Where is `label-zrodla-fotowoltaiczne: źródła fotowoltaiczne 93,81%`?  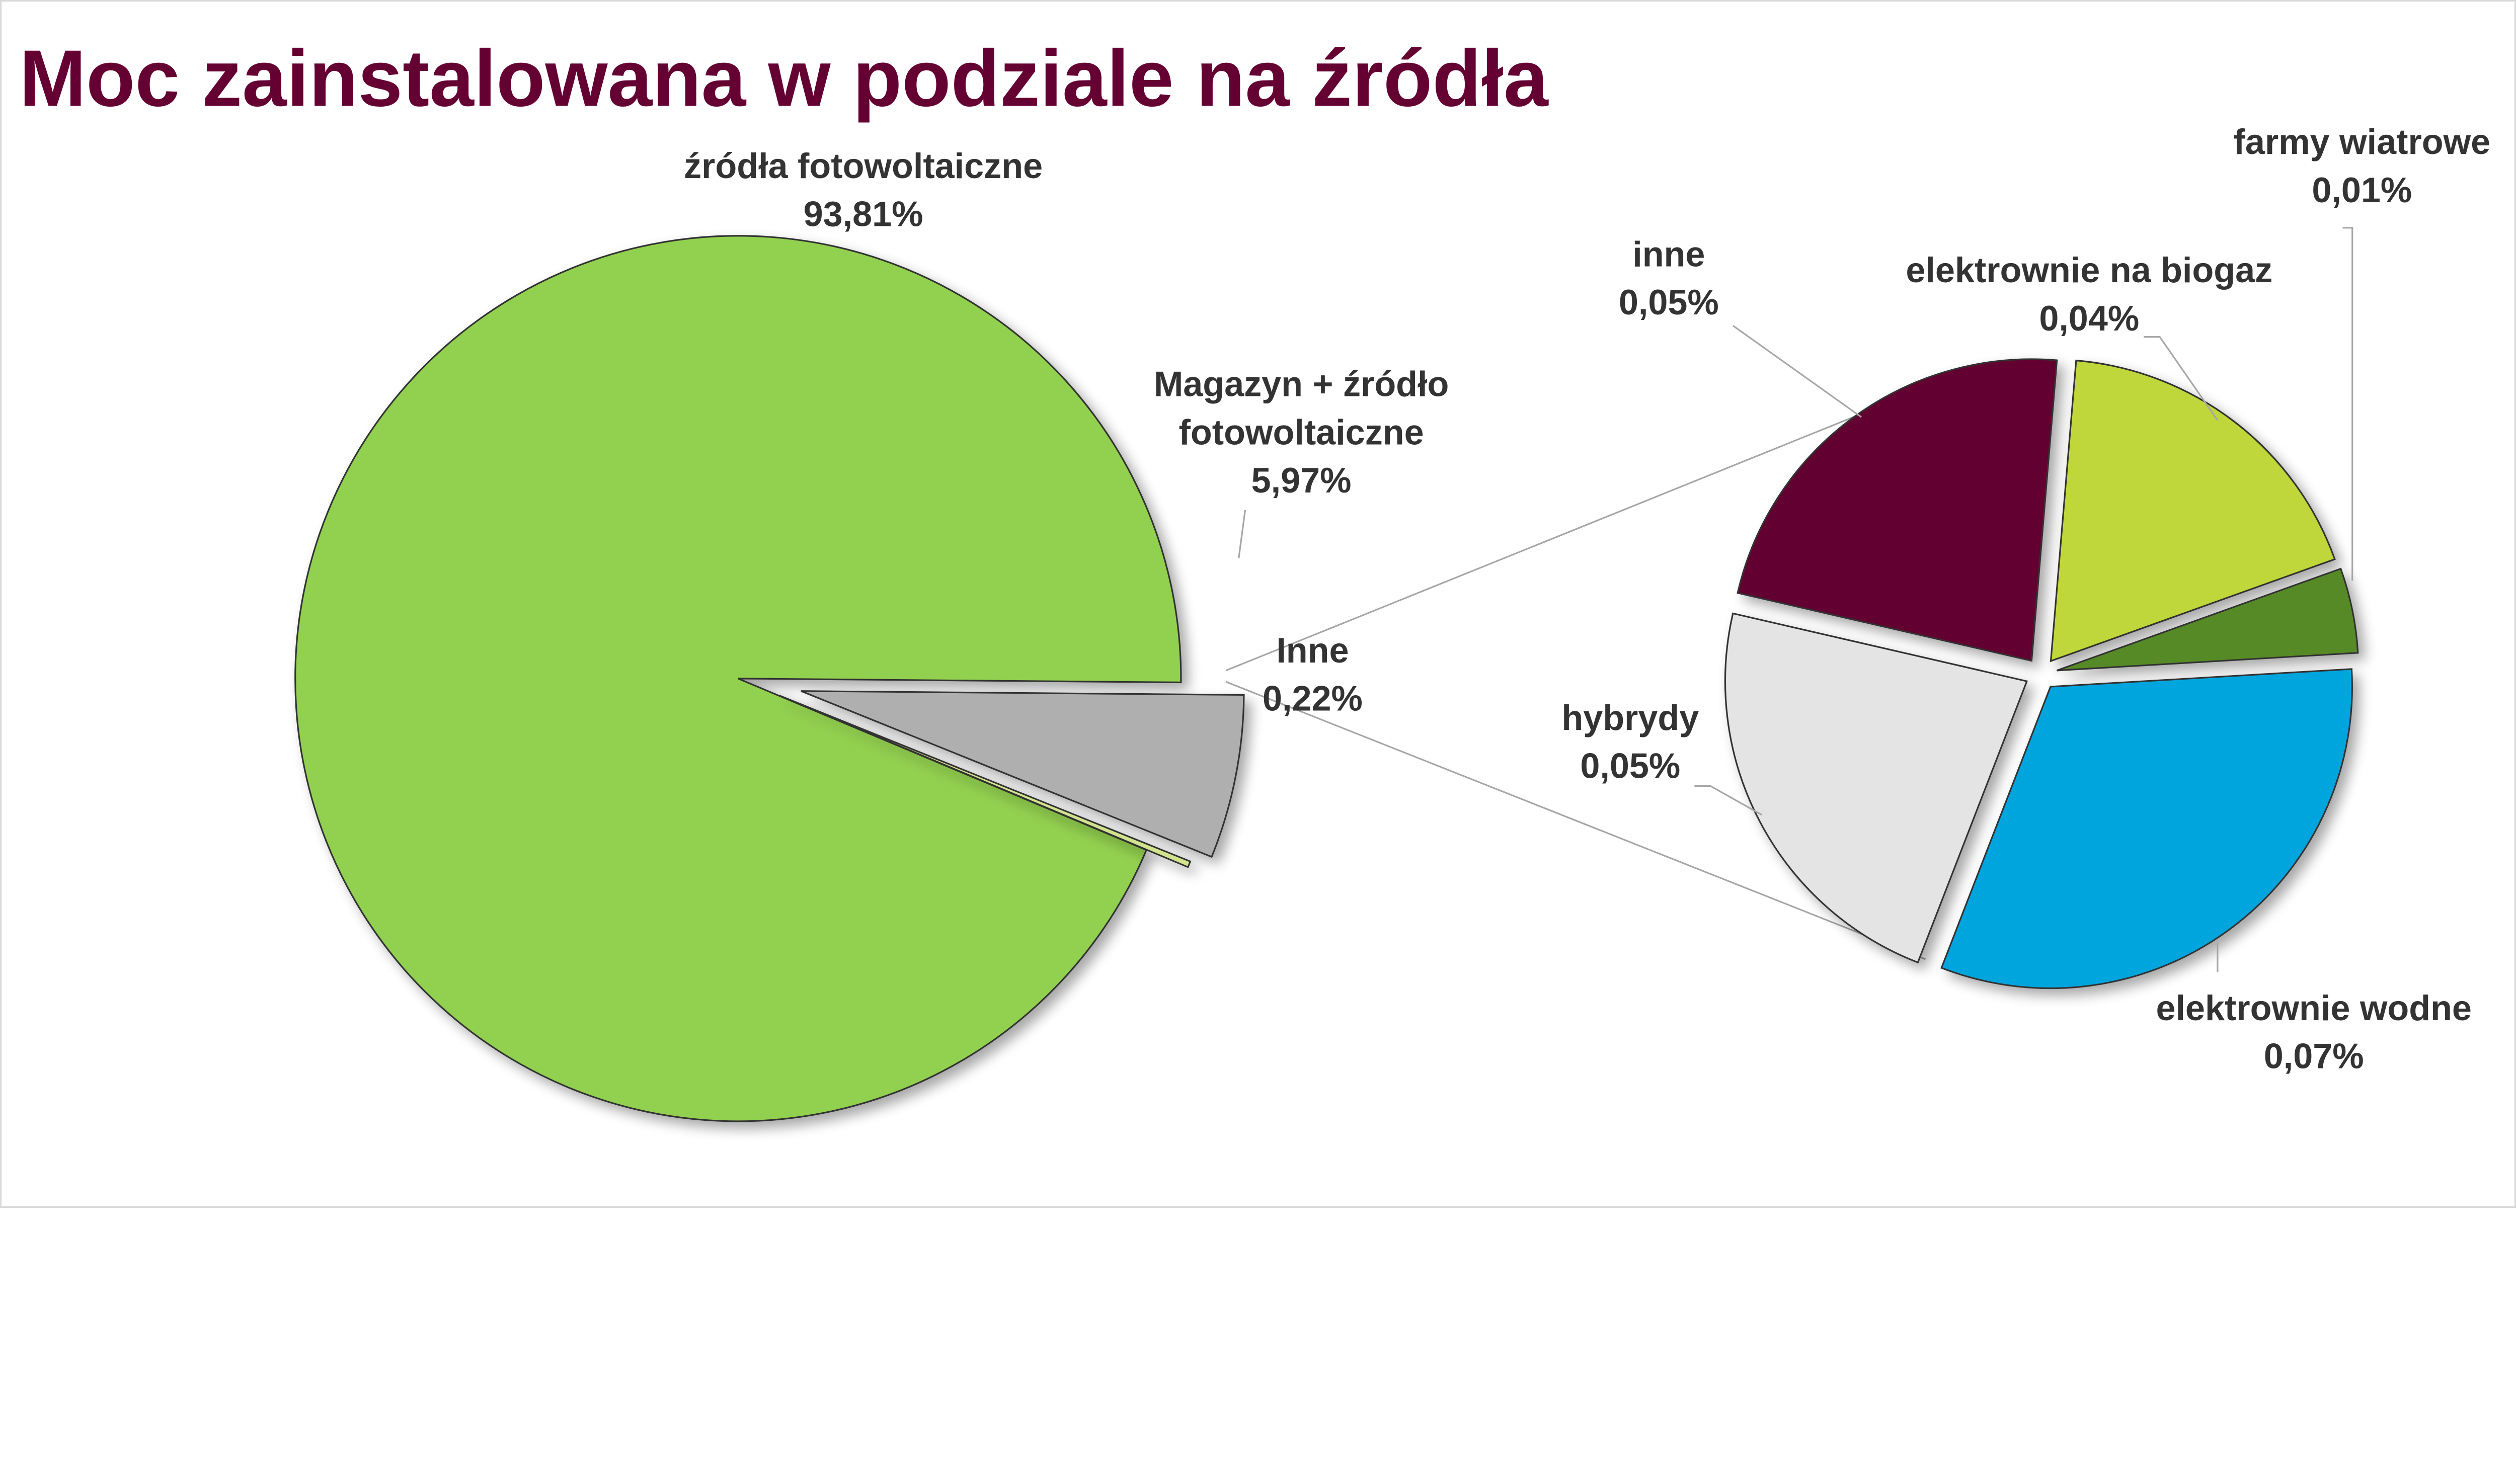
label-zrodla-fotowoltaiczne: źródła fotowoltaiczne 93,81% is located at coordinates (863, 190).